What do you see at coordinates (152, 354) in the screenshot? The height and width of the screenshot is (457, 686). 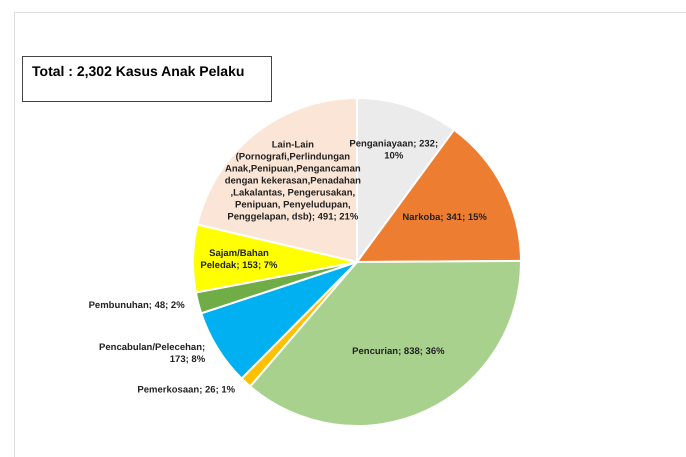 I see `slice-label: Pencabulan/Pelecehan; 173; 8%` at bounding box center [152, 354].